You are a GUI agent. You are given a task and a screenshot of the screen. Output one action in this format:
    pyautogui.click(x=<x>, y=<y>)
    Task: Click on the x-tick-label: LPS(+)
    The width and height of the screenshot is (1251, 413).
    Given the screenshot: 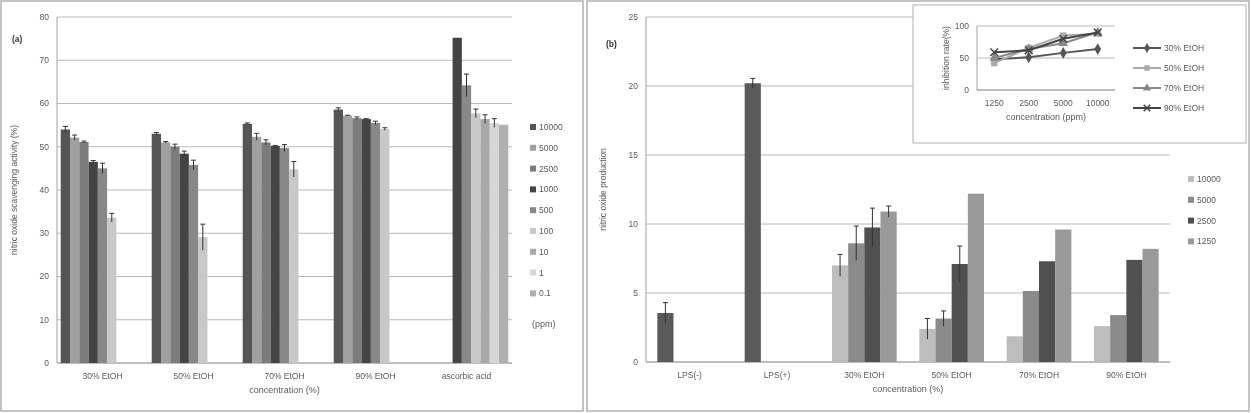 What is the action you would take?
    pyautogui.click(x=777, y=375)
    